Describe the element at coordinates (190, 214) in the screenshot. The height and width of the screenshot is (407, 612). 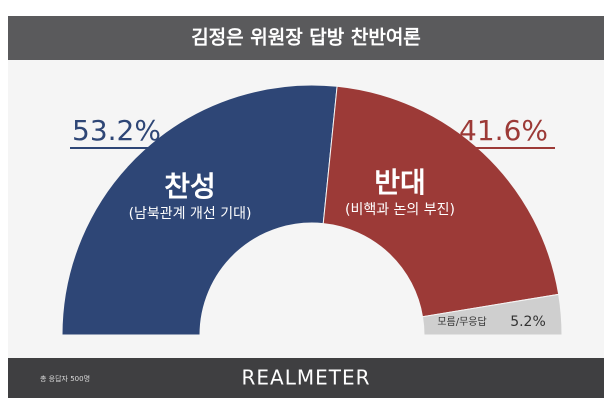
I see `category-description: (남북관계 개선 기대)` at that location.